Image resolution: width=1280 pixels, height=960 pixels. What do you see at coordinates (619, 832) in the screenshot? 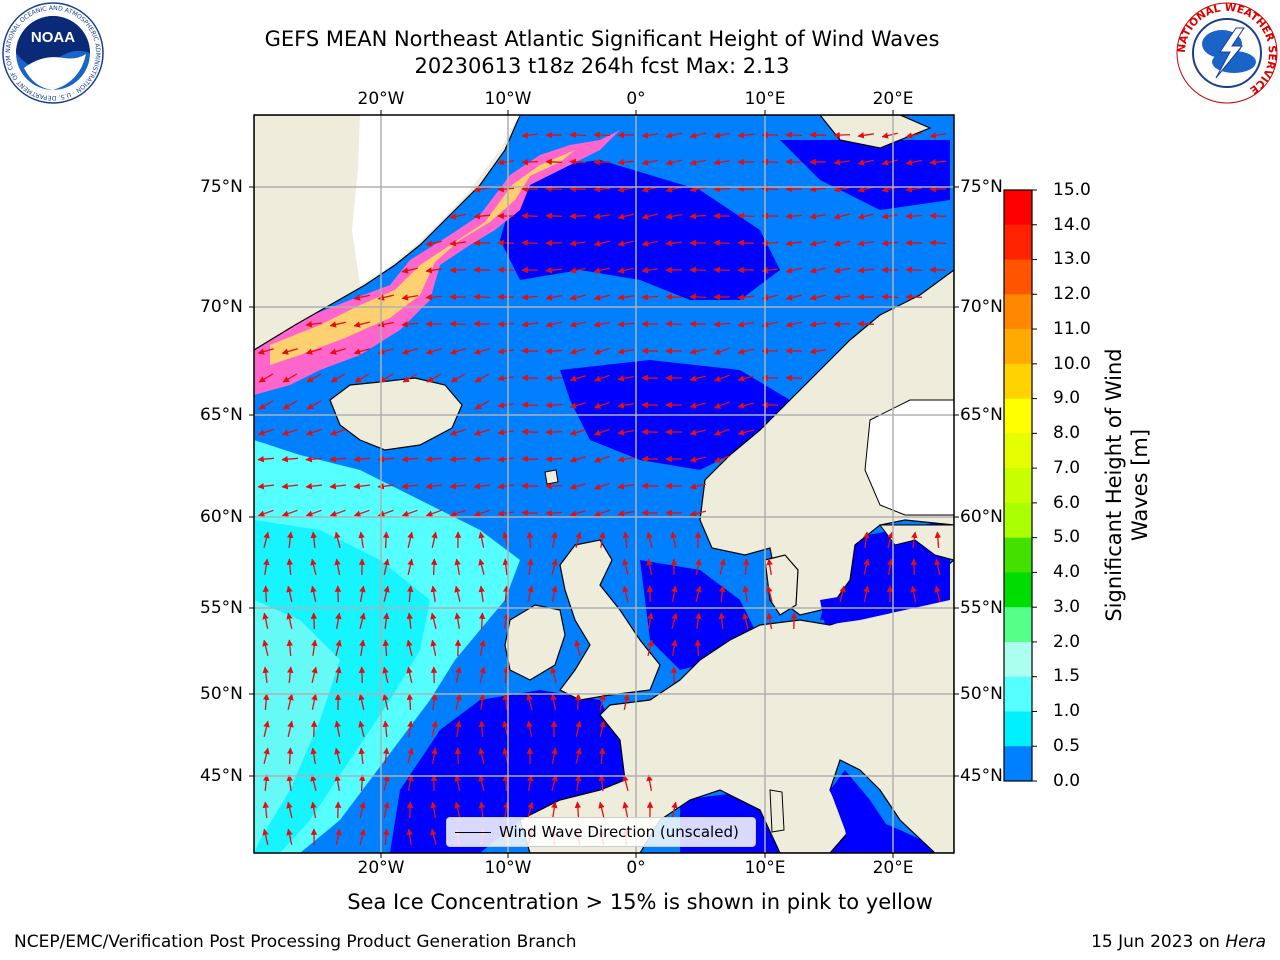
I see `legend-label: Wind Wave Direction (unscaled)` at bounding box center [619, 832].